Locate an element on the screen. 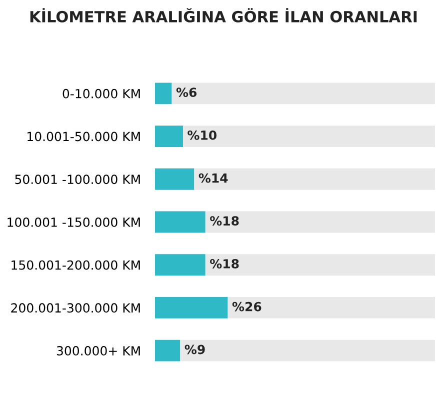 The height and width of the screenshot is (407, 447). chart-title: KİLOMETRE ARALIĞINA GÖRE İLAN ORANLARI is located at coordinates (223, 15).